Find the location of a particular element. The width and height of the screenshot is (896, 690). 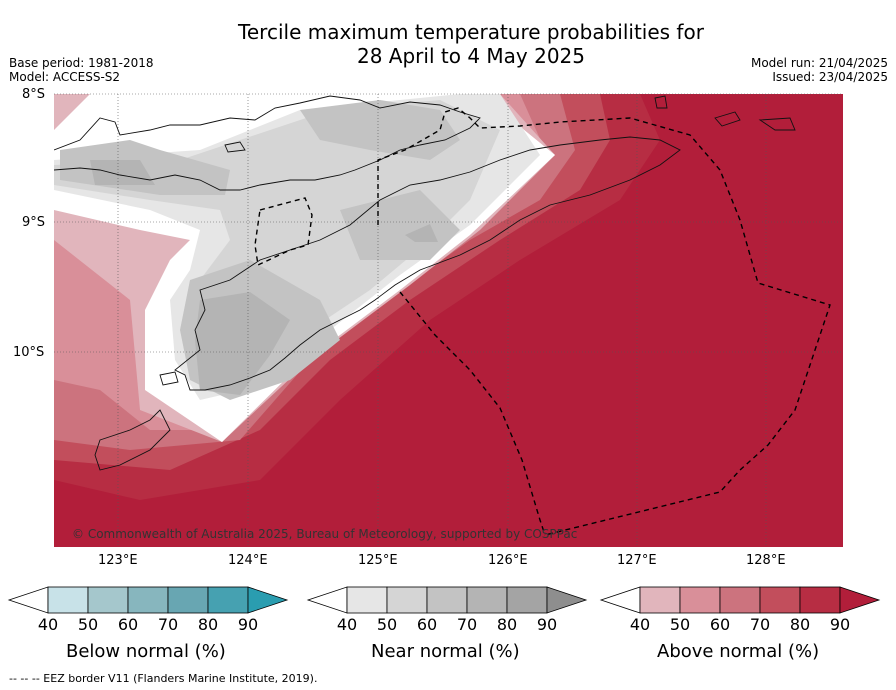

lat-label-9s: 9°S is located at coordinates (34, 222).